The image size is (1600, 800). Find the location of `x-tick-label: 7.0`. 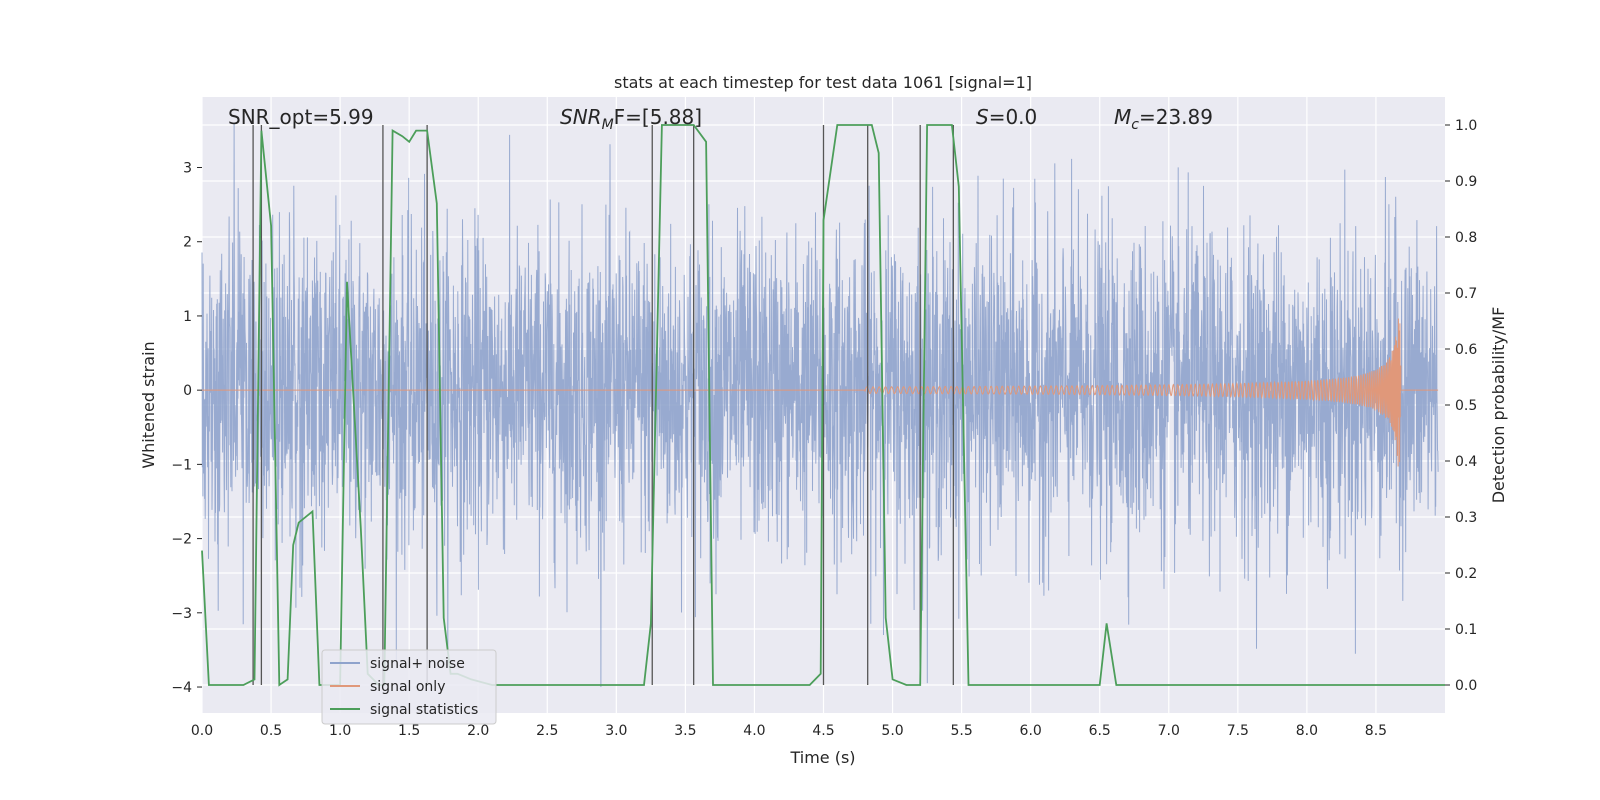

x-tick-label: 7.0 is located at coordinates (1169, 731).